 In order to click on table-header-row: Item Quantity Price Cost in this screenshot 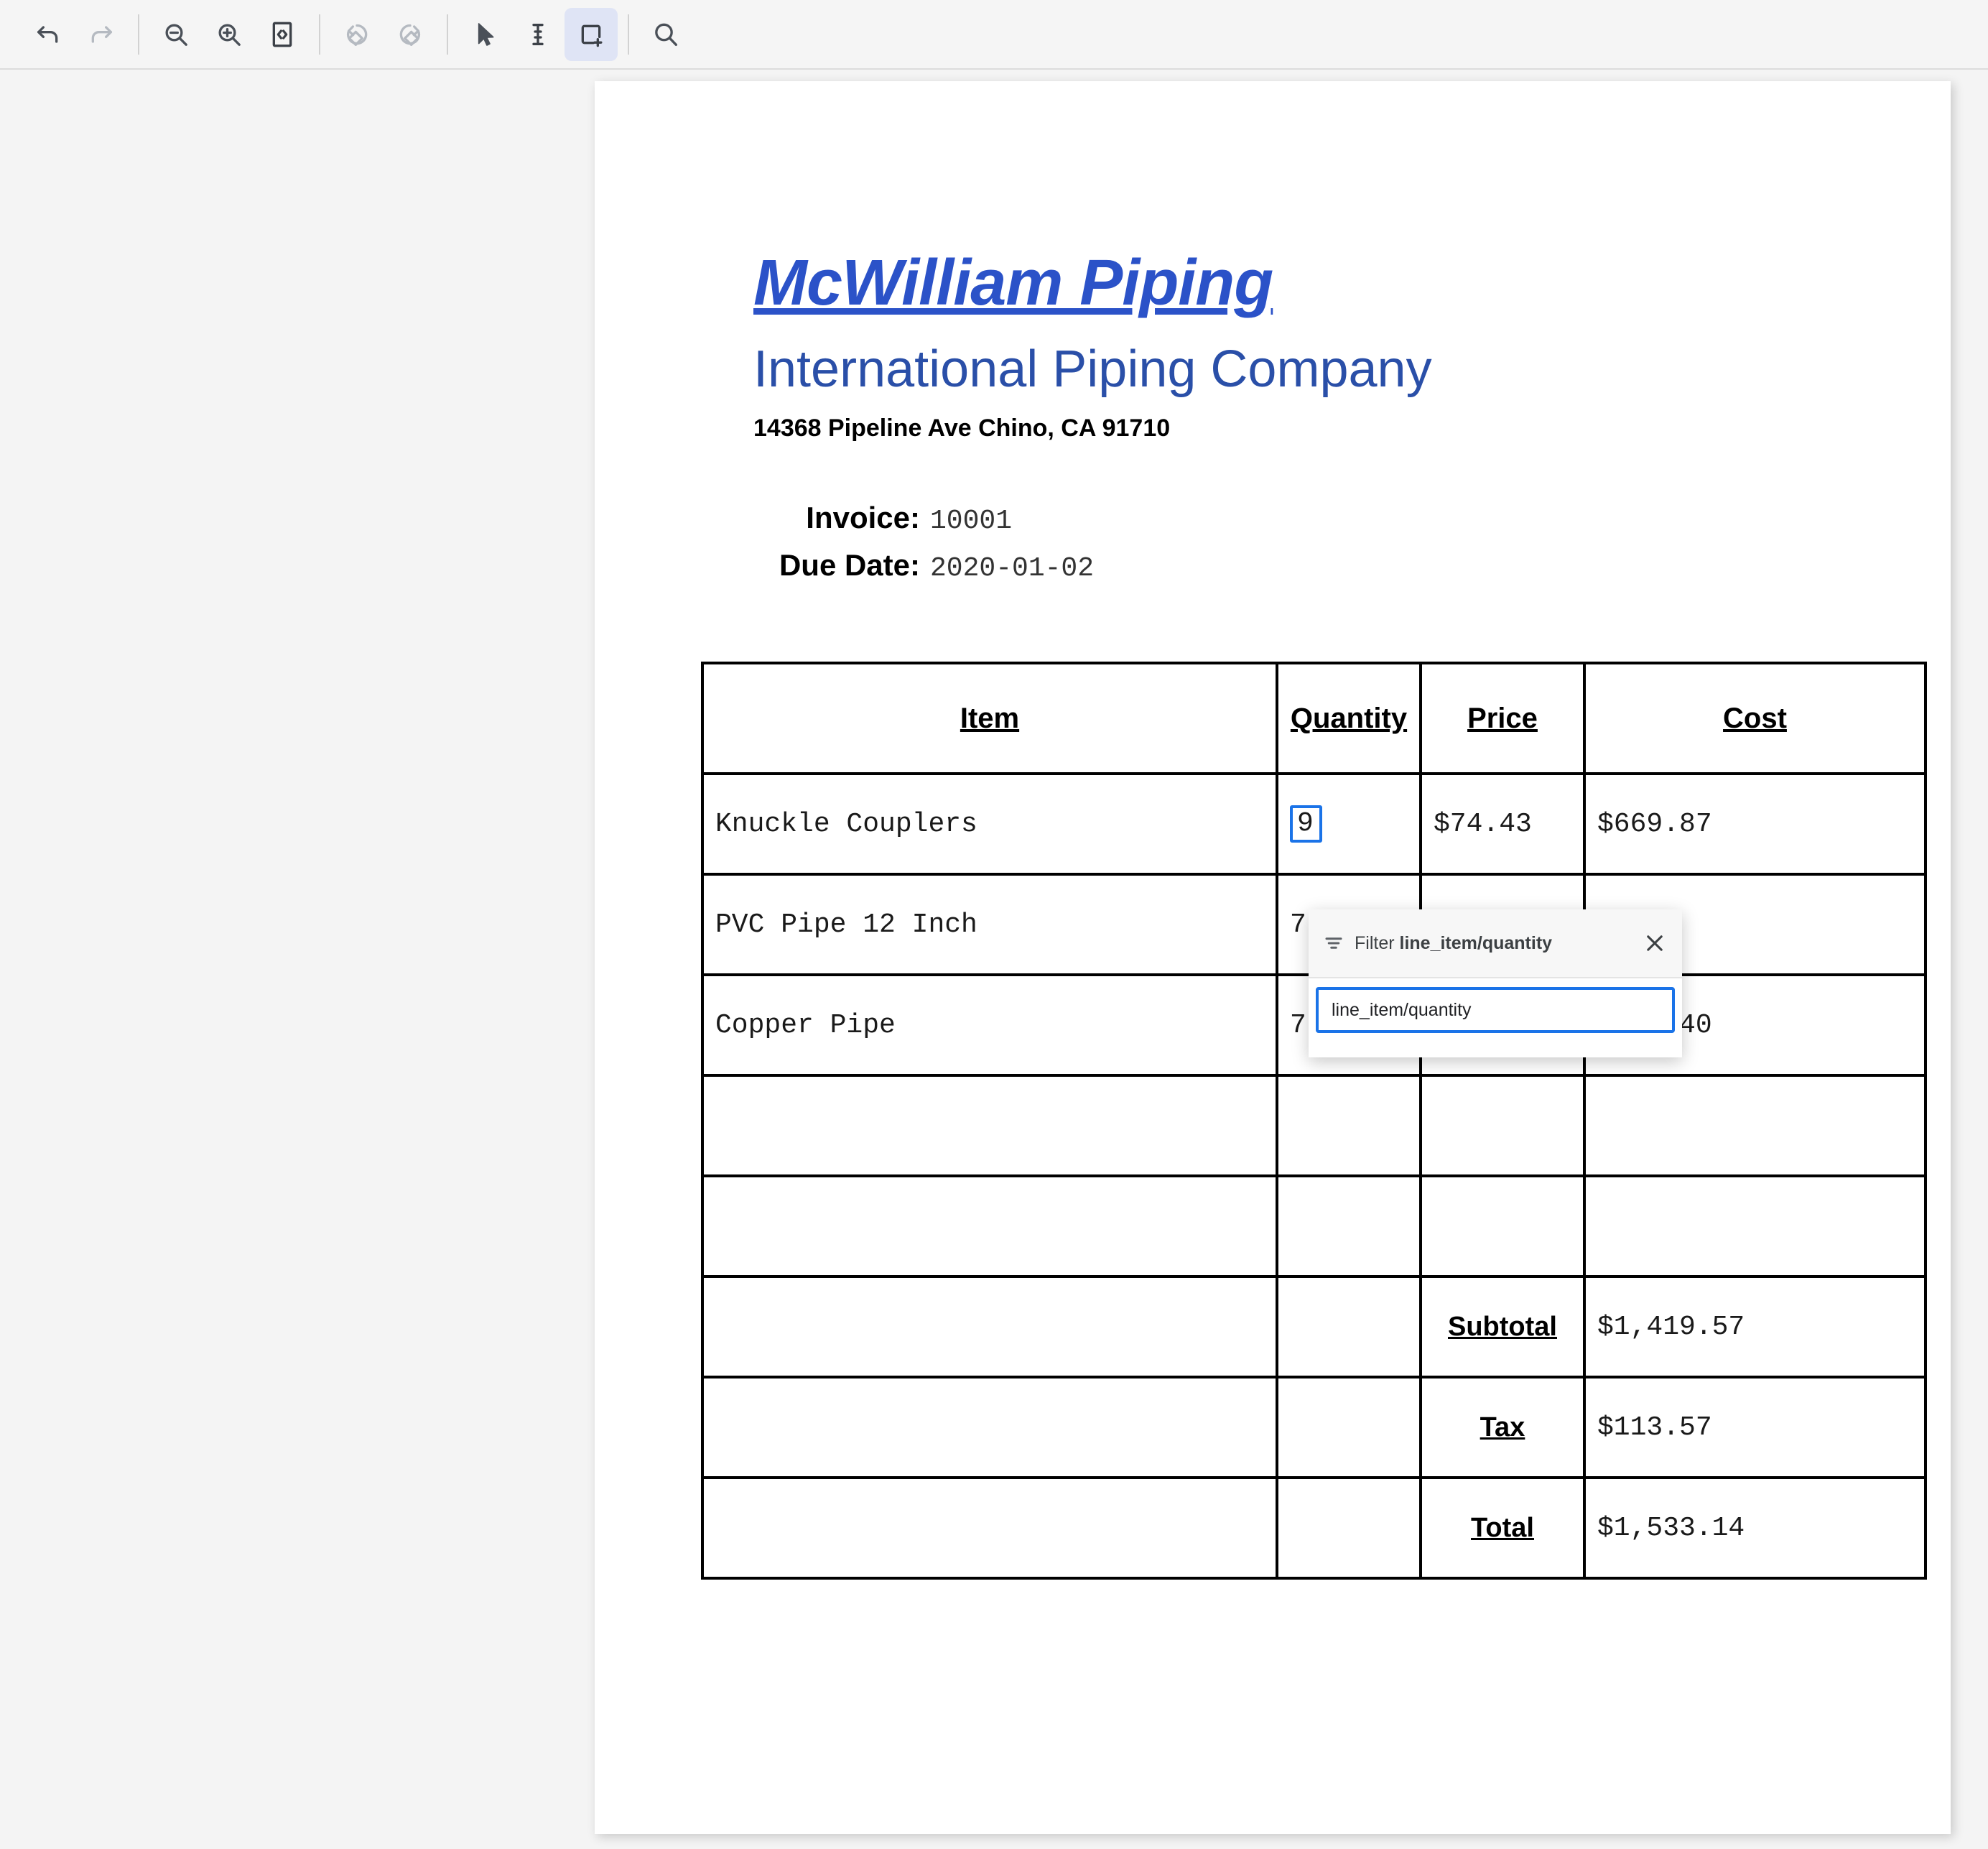, I will do `click(1314, 718)`.